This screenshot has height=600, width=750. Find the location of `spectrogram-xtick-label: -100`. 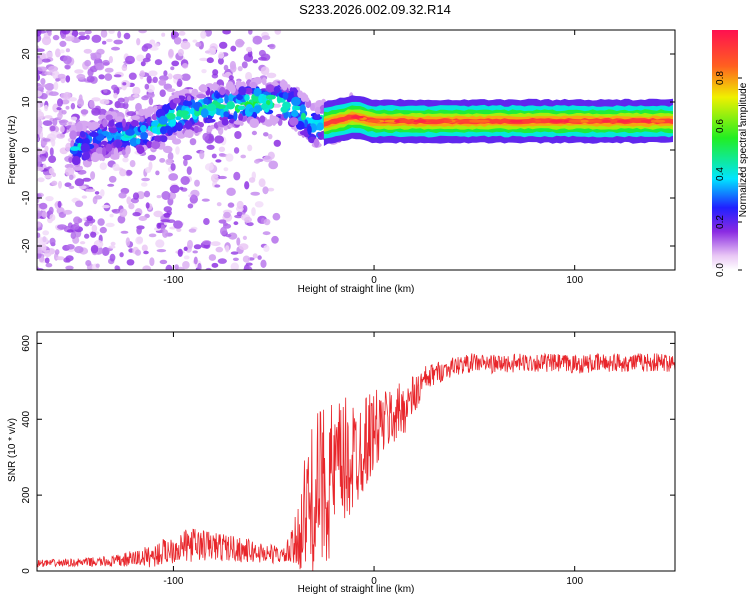

spectrogram-xtick-label: -100 is located at coordinates (173, 280).